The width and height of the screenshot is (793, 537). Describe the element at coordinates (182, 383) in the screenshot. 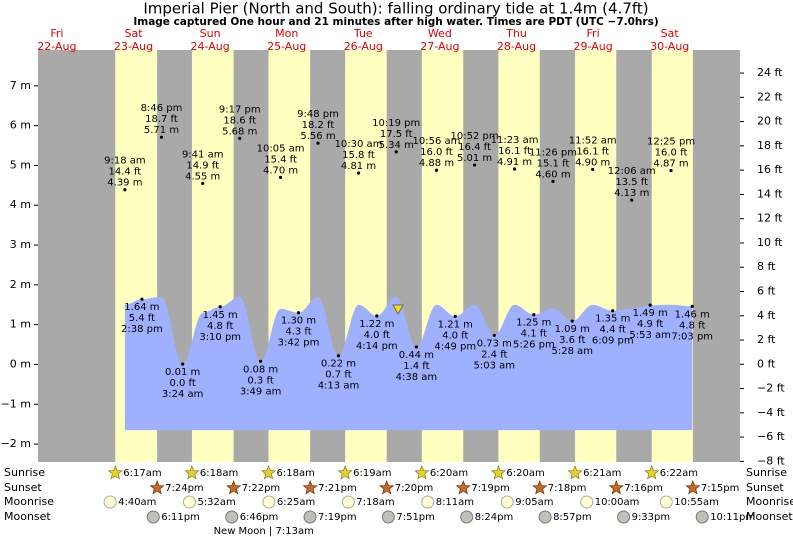

I see `tide-label: 0.0 ft` at that location.